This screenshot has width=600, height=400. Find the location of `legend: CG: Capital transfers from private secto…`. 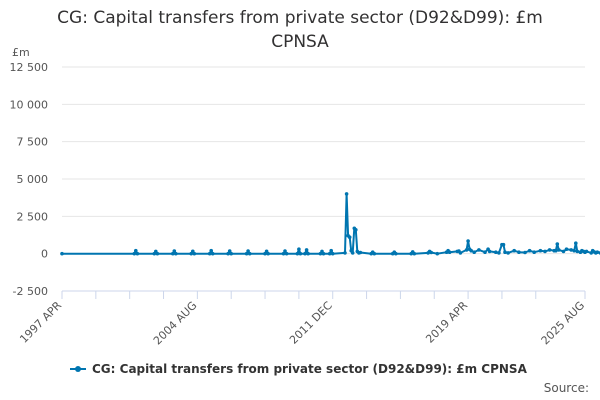

legend: CG: Capital transfers from private secto… is located at coordinates (298, 369).